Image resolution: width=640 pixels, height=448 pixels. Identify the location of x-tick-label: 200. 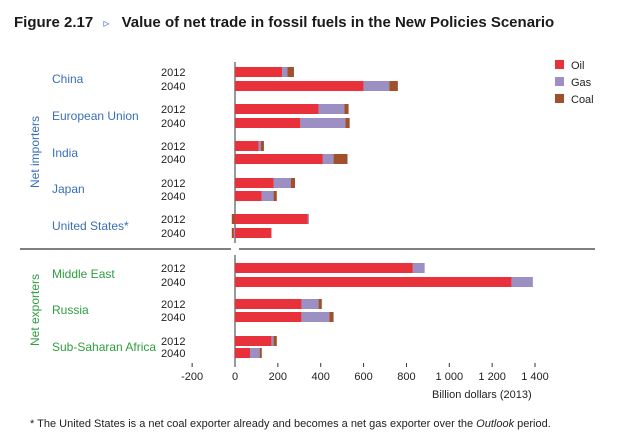
(278, 377).